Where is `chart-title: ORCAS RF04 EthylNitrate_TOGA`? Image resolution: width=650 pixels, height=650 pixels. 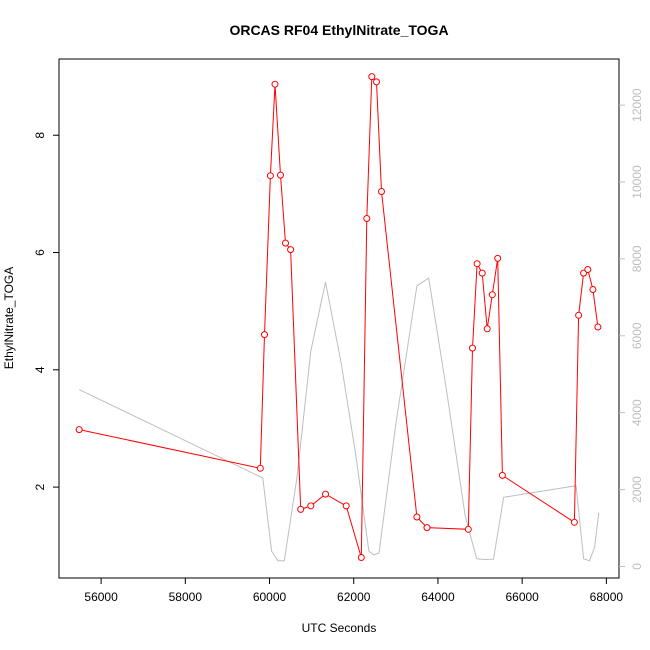
chart-title: ORCAS RF04 EthylNitrate_TOGA is located at coordinates (338, 30).